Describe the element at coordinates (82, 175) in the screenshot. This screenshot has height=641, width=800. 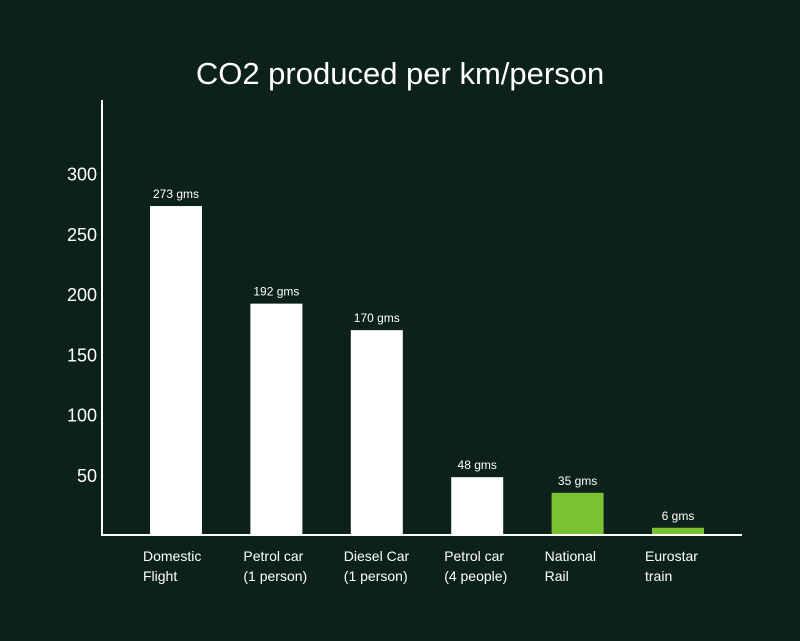
I see `y-tick-label: 300` at that location.